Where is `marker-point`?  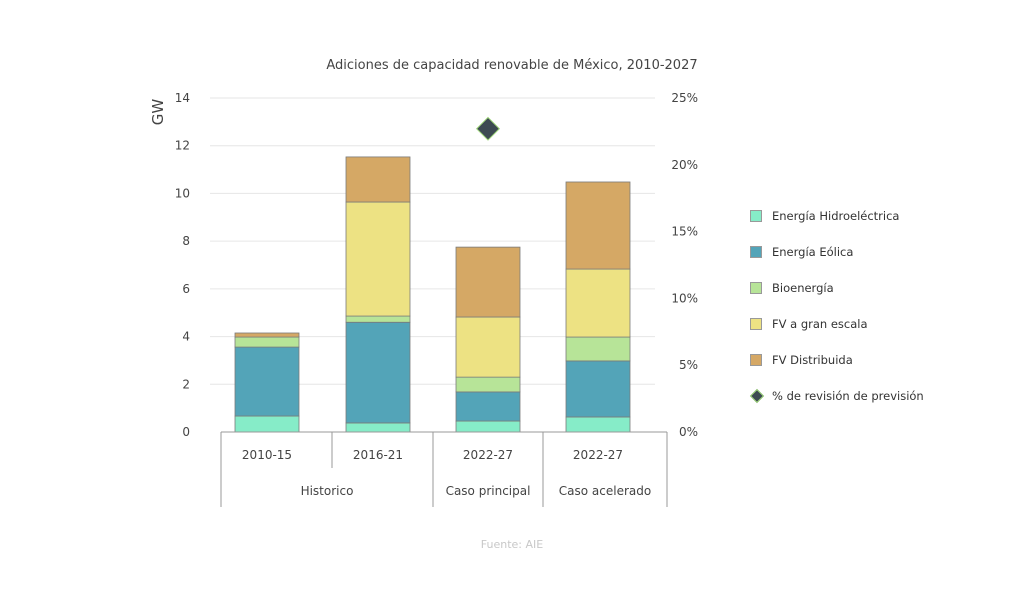
marker-point is located at coordinates (488, 128).